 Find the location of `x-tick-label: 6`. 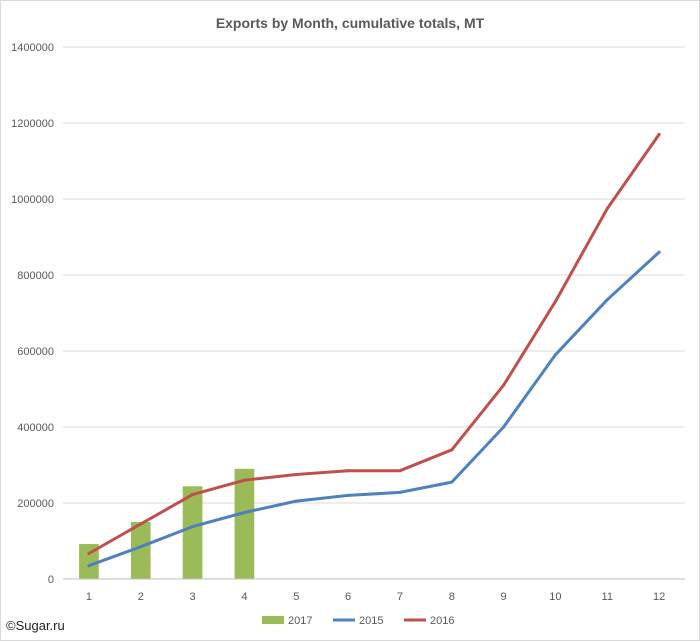

x-tick-label: 6 is located at coordinates (348, 597).